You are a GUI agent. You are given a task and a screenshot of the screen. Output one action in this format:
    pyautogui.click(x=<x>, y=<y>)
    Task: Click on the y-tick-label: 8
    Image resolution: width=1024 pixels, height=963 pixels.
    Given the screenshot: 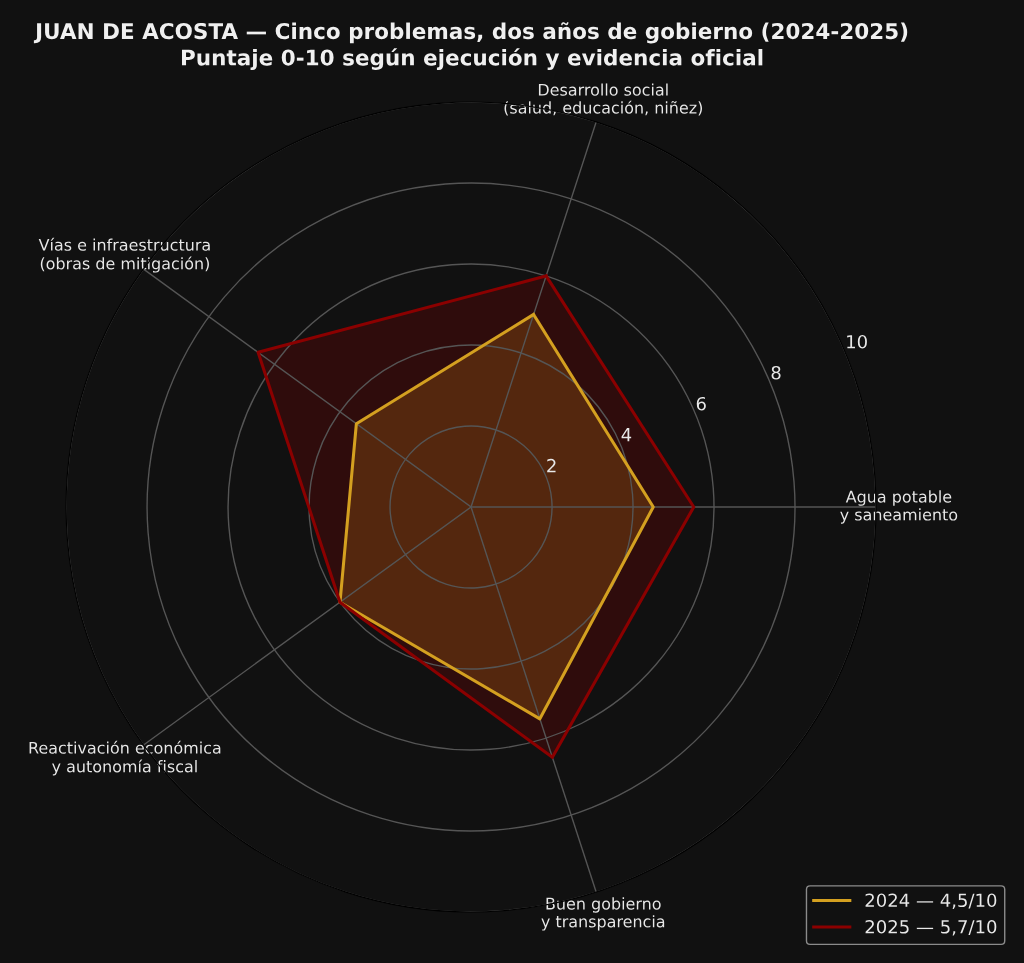 What is the action you would take?
    pyautogui.click(x=776, y=372)
    